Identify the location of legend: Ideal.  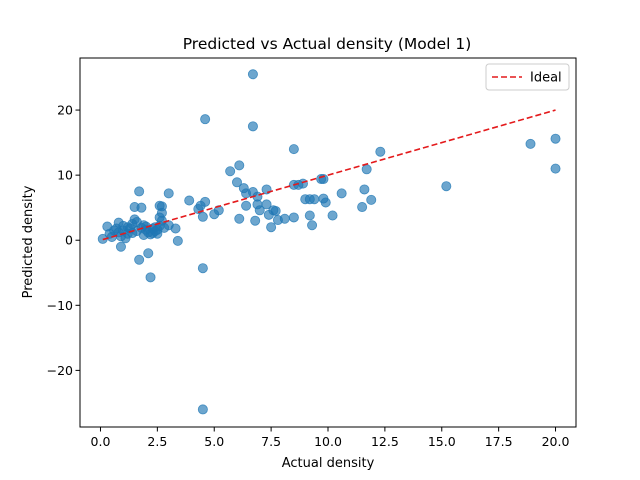
(527, 77).